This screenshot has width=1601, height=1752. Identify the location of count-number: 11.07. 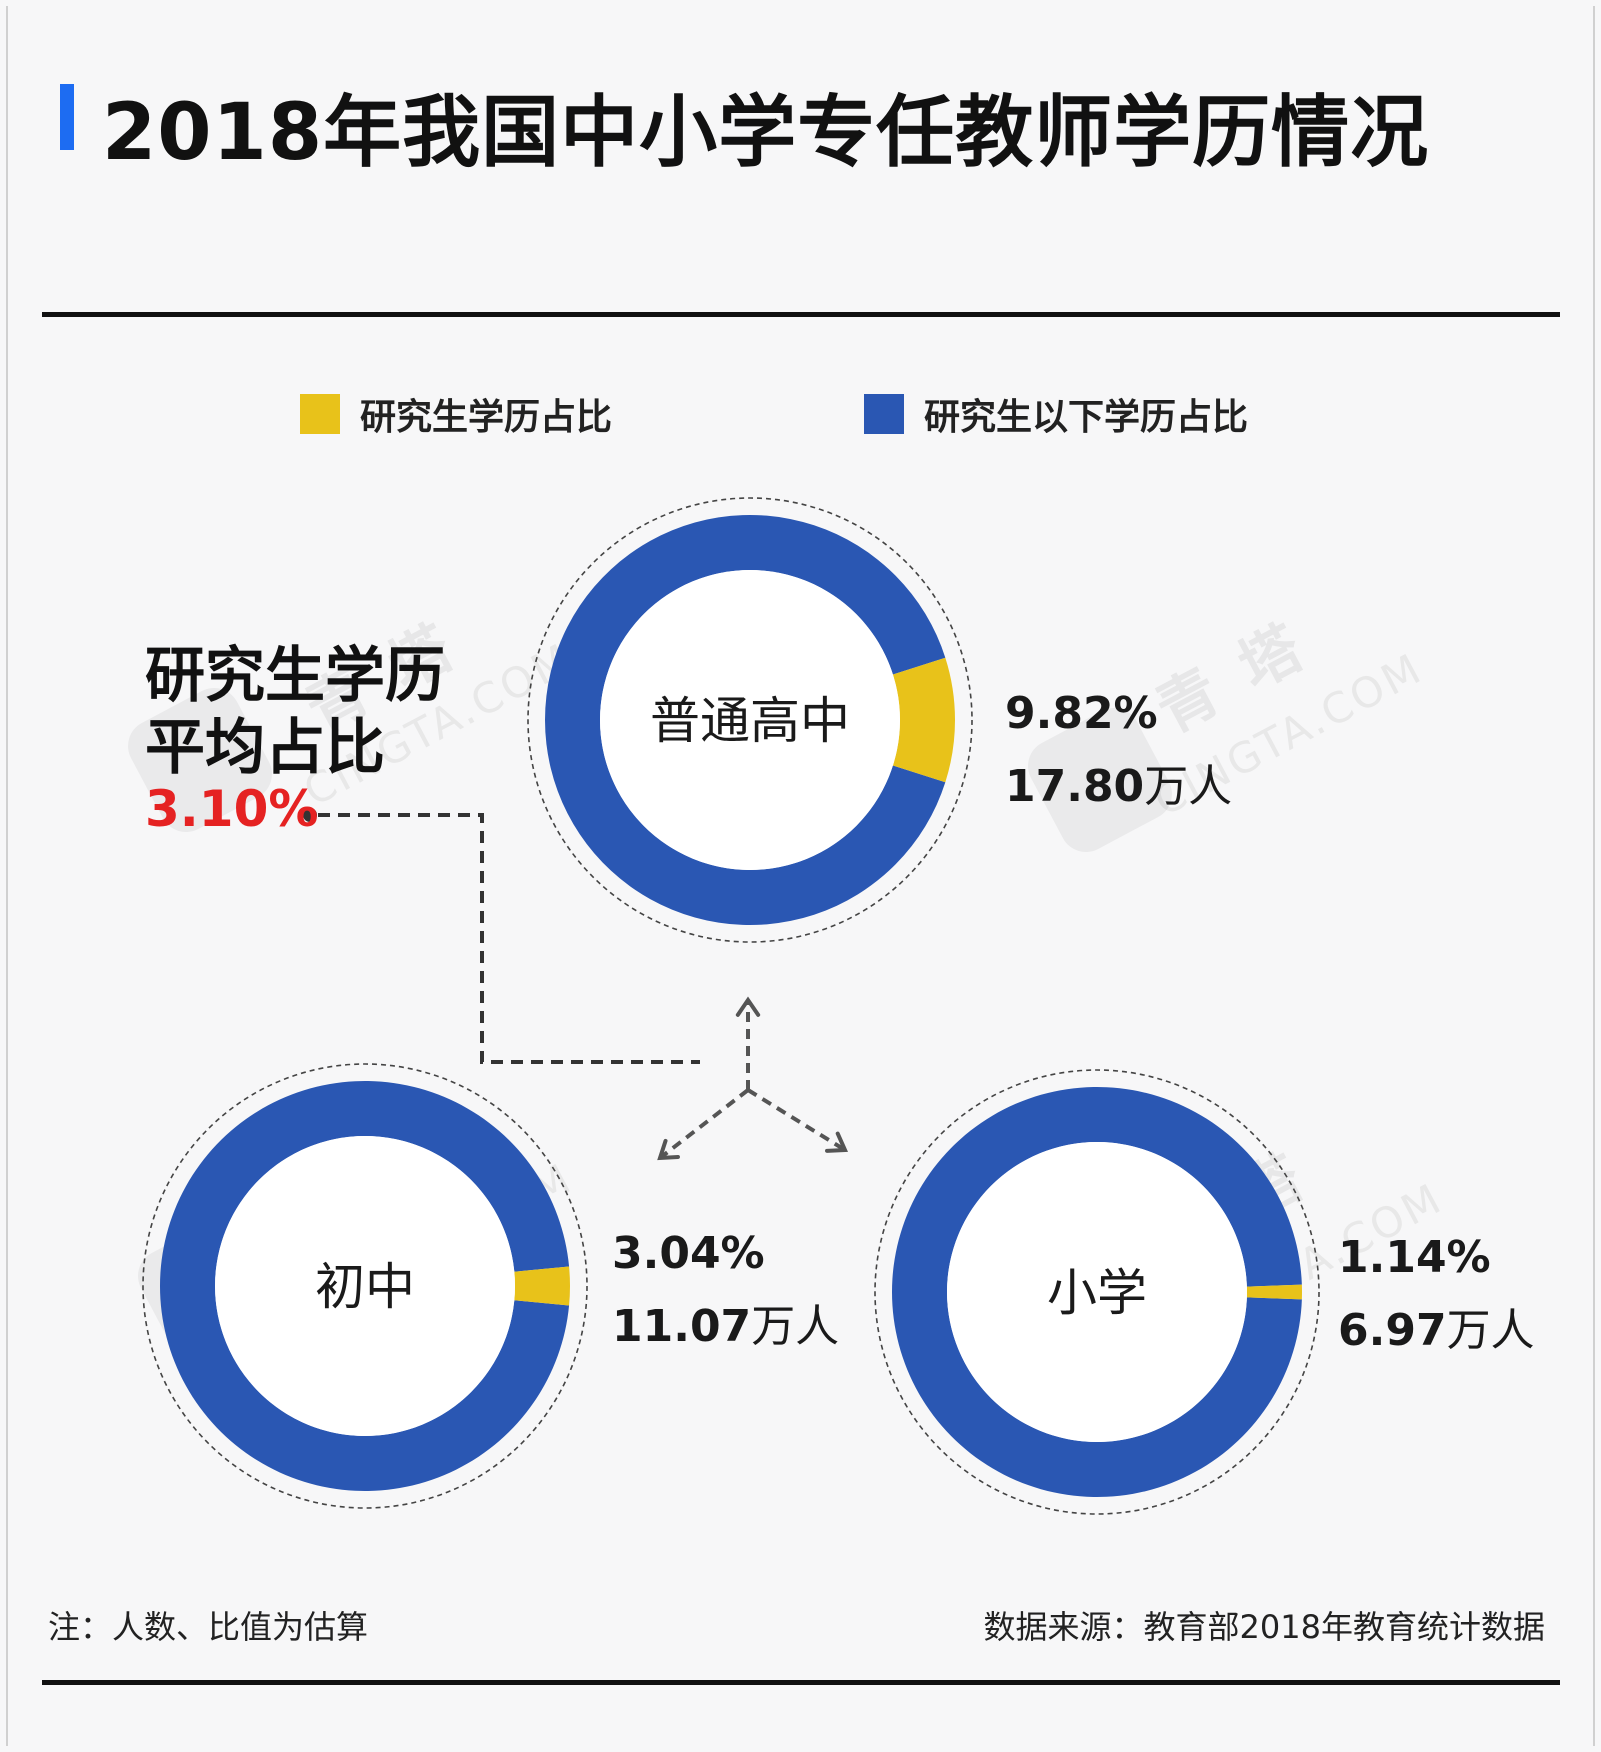
(682, 1326).